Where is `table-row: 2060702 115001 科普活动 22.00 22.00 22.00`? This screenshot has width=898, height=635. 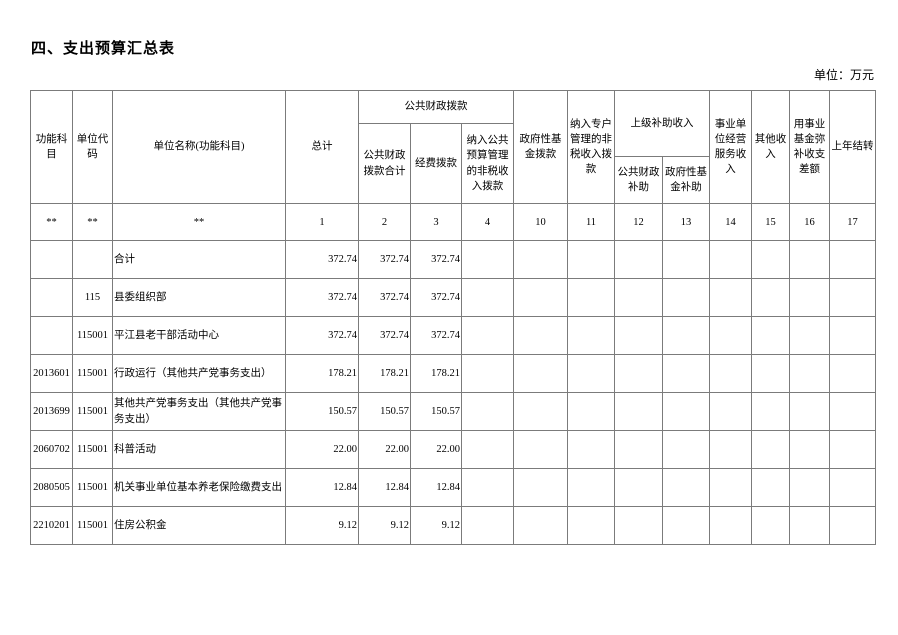 table-row: 2060702 115001 科普活动 22.00 22.00 22.00 is located at coordinates (453, 449).